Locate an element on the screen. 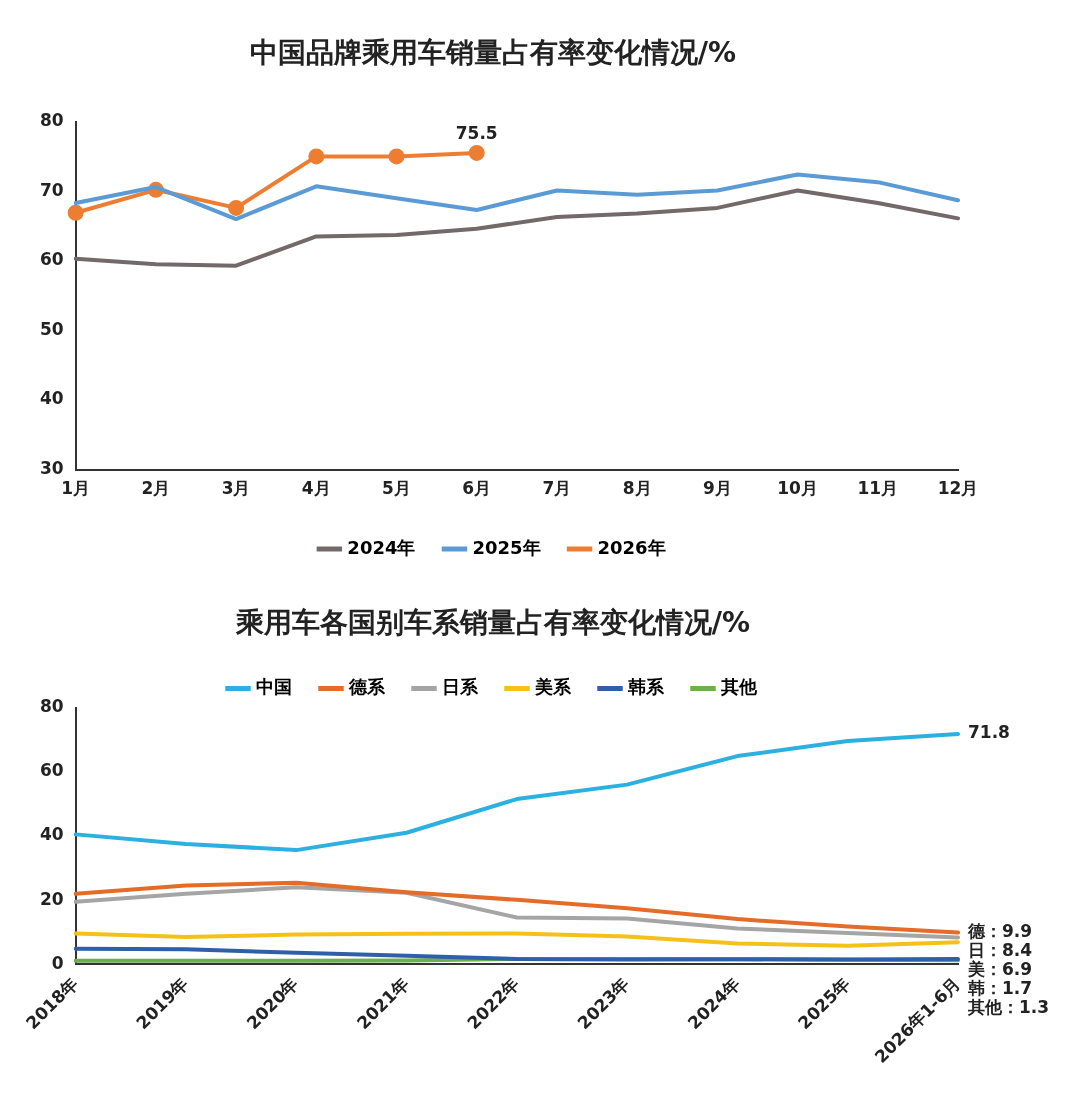 This screenshot has height=1101, width=1080. x-tick-label: 6月 is located at coordinates (477, 488).